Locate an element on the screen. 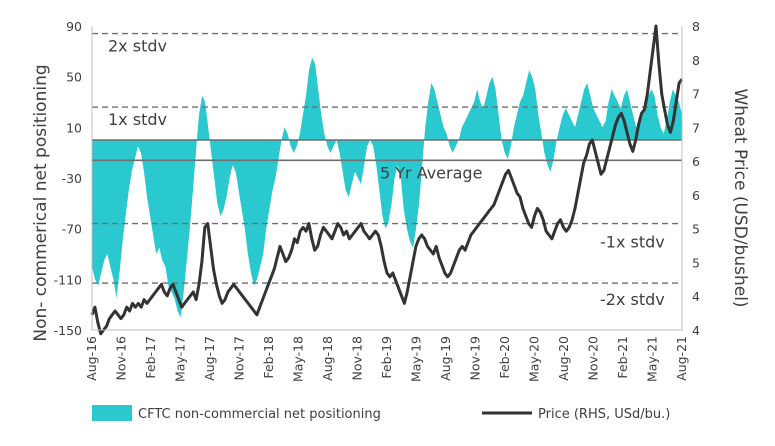 This screenshot has width=775, height=446. left-axis-title: Non- commerical net positioning is located at coordinates (41, 202).